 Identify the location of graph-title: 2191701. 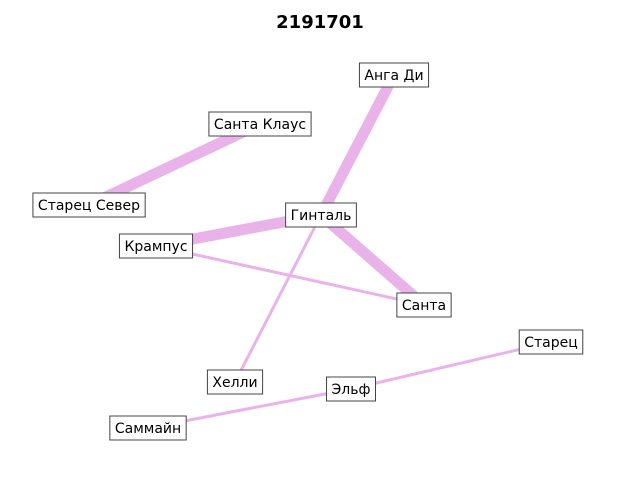
(320, 22).